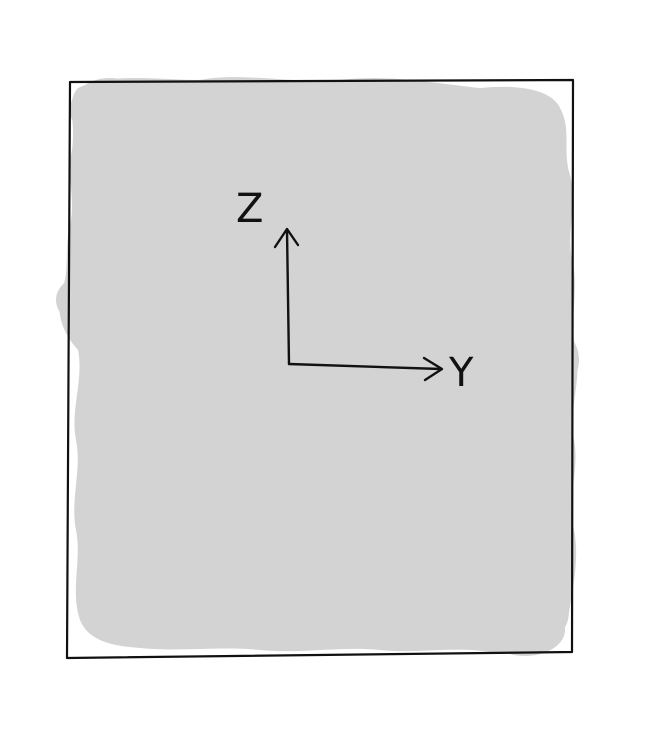  What do you see at coordinates (358, 304) in the screenshot?
I see `coordinate-axes` at bounding box center [358, 304].